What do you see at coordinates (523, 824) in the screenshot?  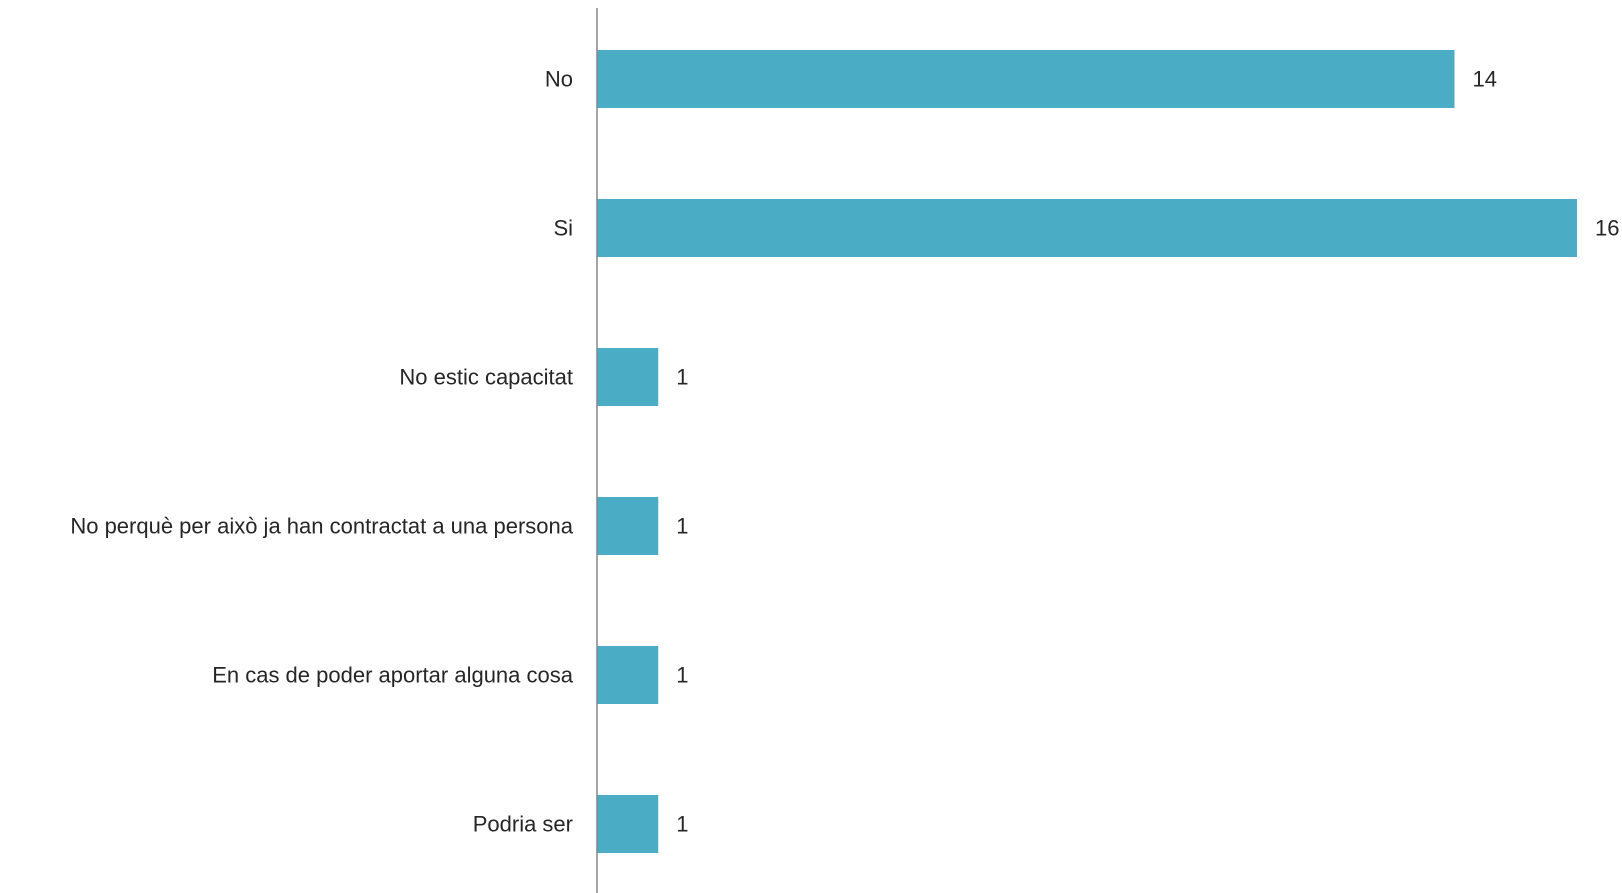 I see `category-label-podria-ser: Podria ser` at bounding box center [523, 824].